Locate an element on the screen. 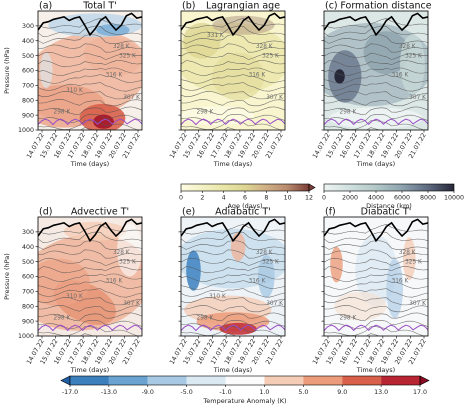 The height and width of the screenshot is (420, 474). colorbar-tick-label: 5.0 is located at coordinates (303, 392).